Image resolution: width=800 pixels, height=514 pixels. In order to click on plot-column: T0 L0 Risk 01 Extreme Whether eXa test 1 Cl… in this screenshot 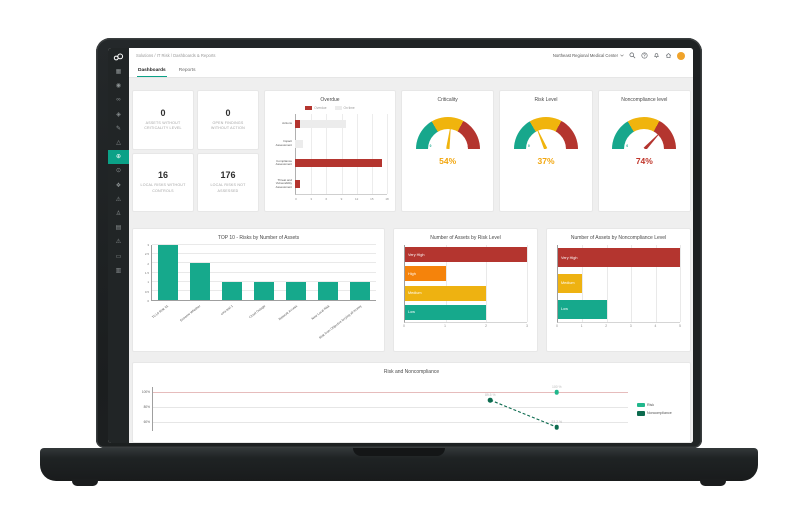, I will do `click(263, 292)`.